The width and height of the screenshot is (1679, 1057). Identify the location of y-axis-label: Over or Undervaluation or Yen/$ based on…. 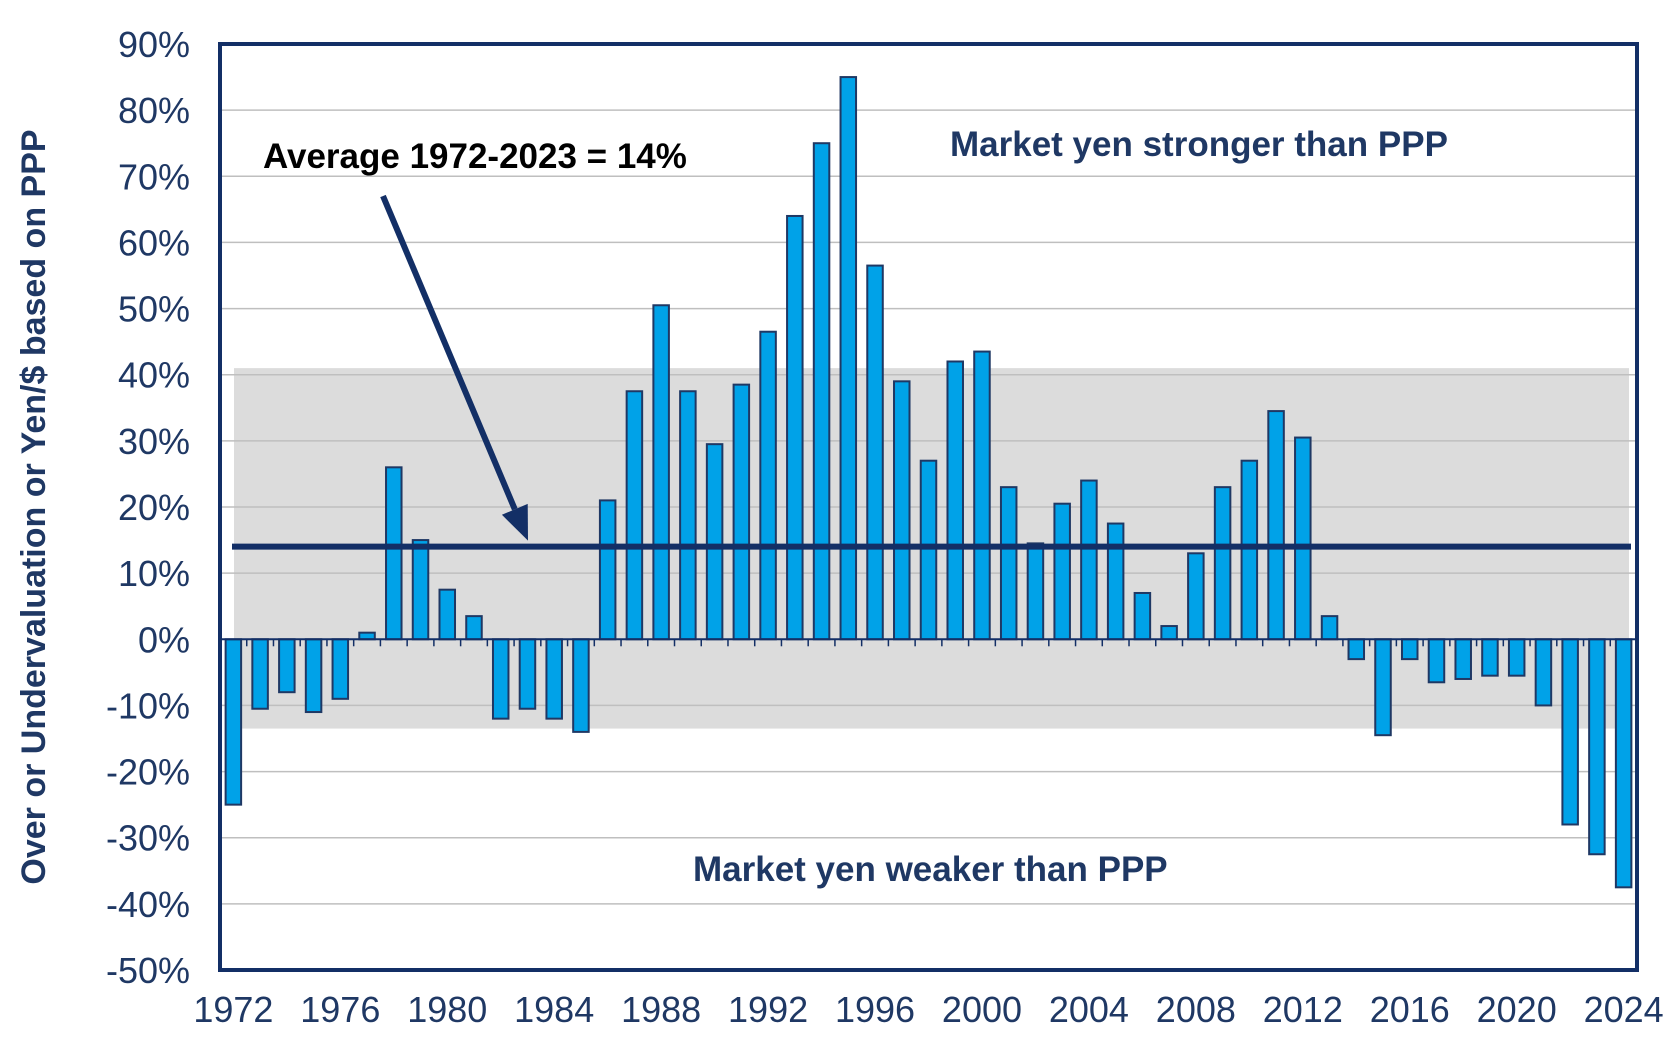
(34, 506).